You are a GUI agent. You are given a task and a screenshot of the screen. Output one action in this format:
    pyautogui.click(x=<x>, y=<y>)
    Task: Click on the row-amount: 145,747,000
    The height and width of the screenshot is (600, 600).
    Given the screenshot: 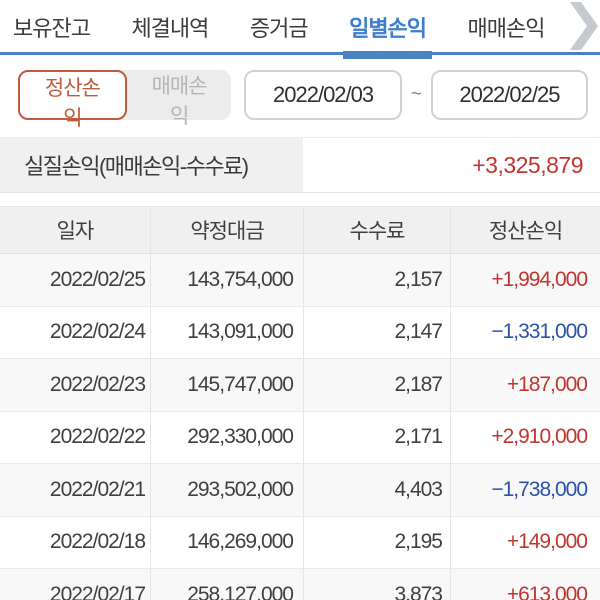 What is the action you would take?
    pyautogui.click(x=226, y=385)
    